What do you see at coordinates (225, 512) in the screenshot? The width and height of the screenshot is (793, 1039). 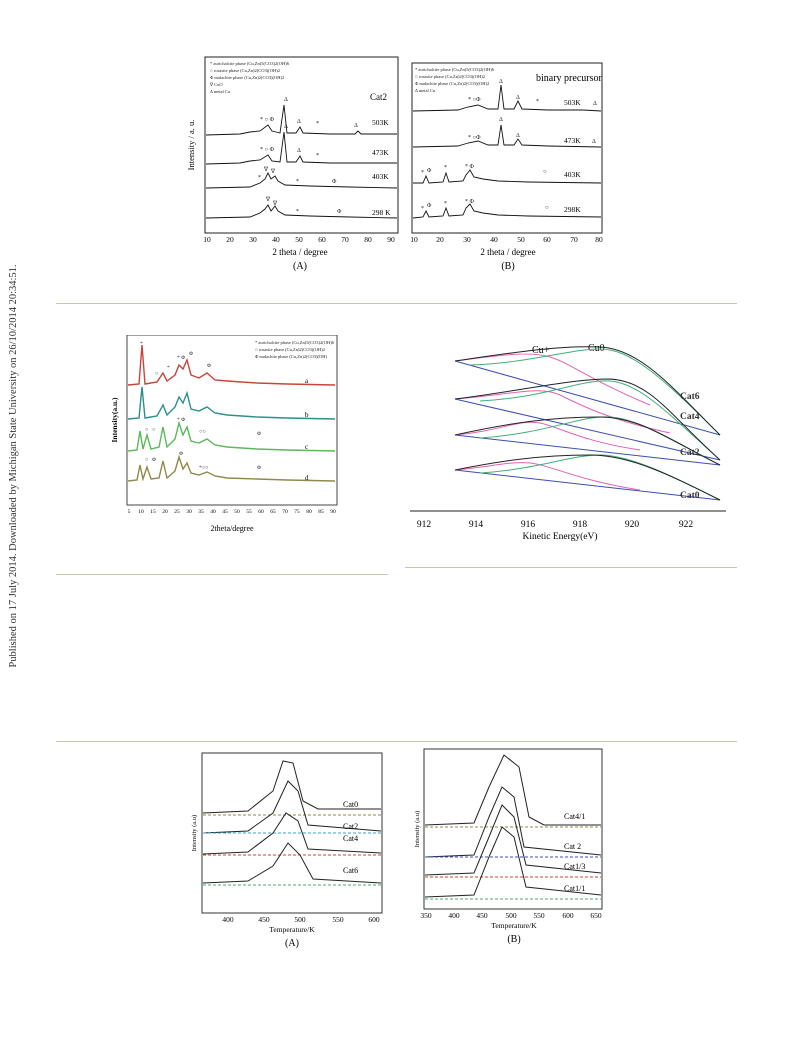 I see `x-tick-label: 45` at bounding box center [225, 512].